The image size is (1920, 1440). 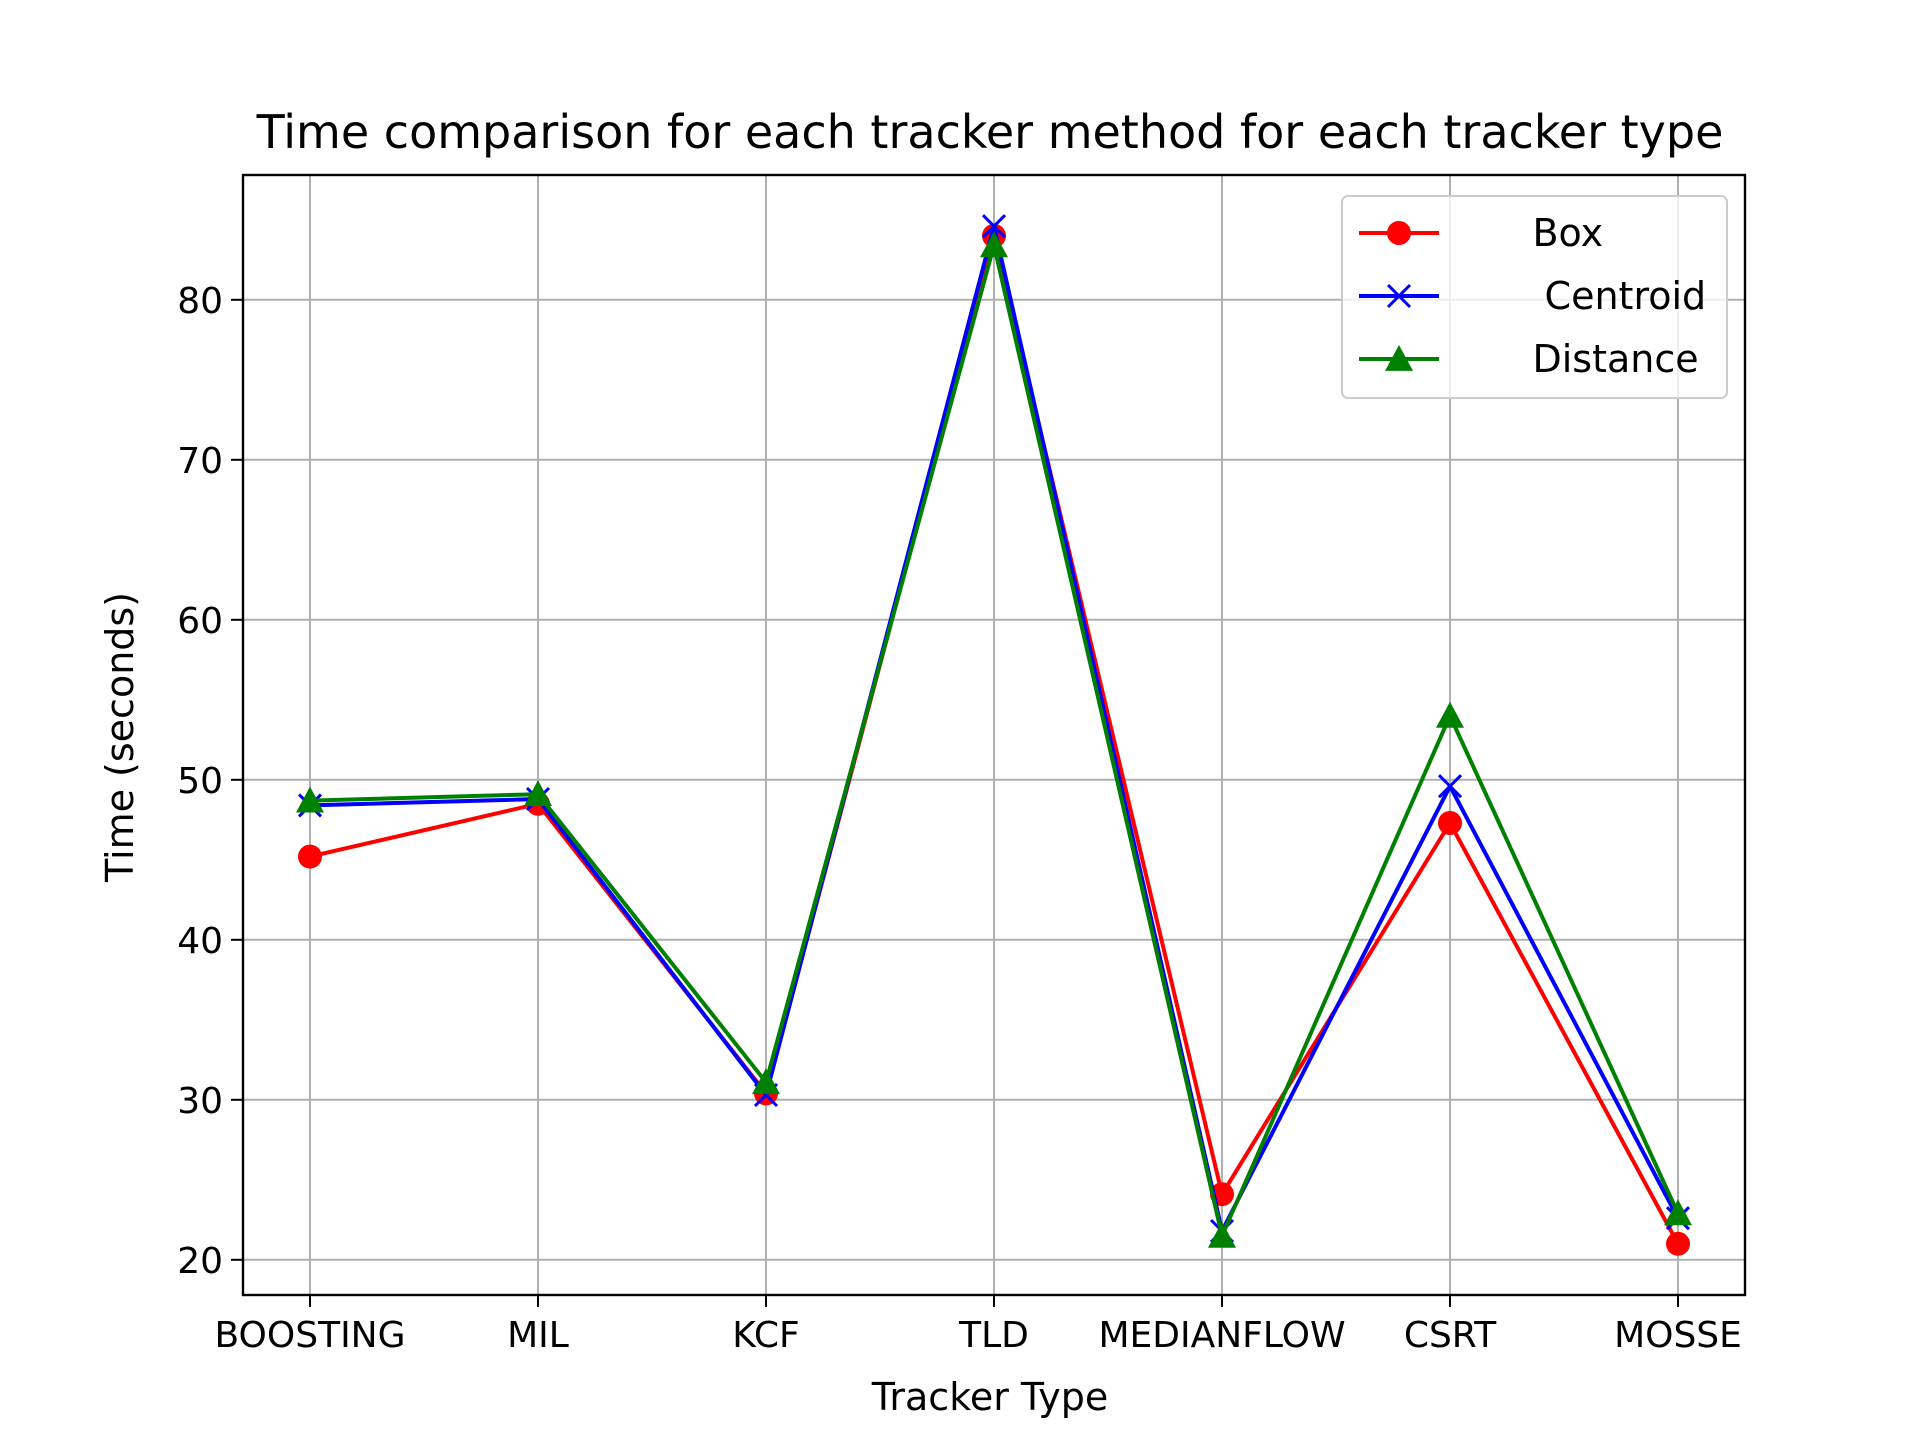 I want to click on x-axis-label: Tracker Type, so click(x=989, y=1397).